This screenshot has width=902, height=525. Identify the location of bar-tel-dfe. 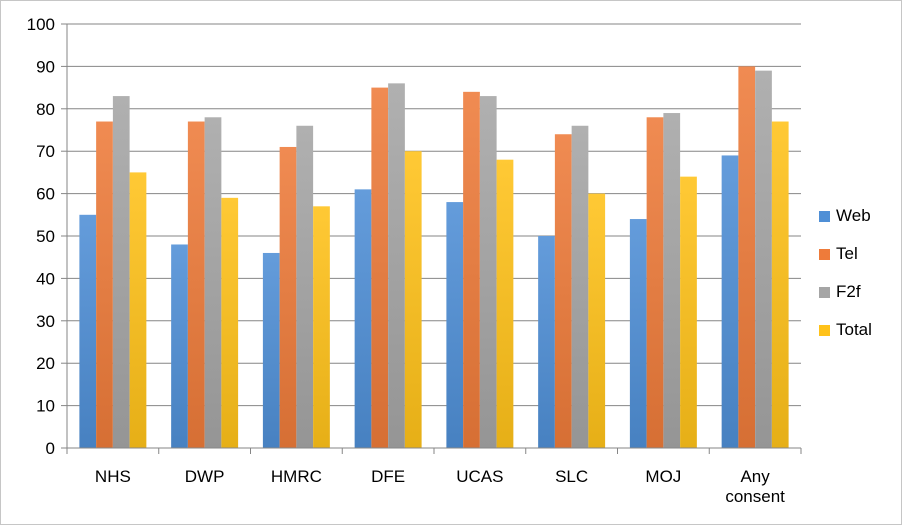
(380, 267).